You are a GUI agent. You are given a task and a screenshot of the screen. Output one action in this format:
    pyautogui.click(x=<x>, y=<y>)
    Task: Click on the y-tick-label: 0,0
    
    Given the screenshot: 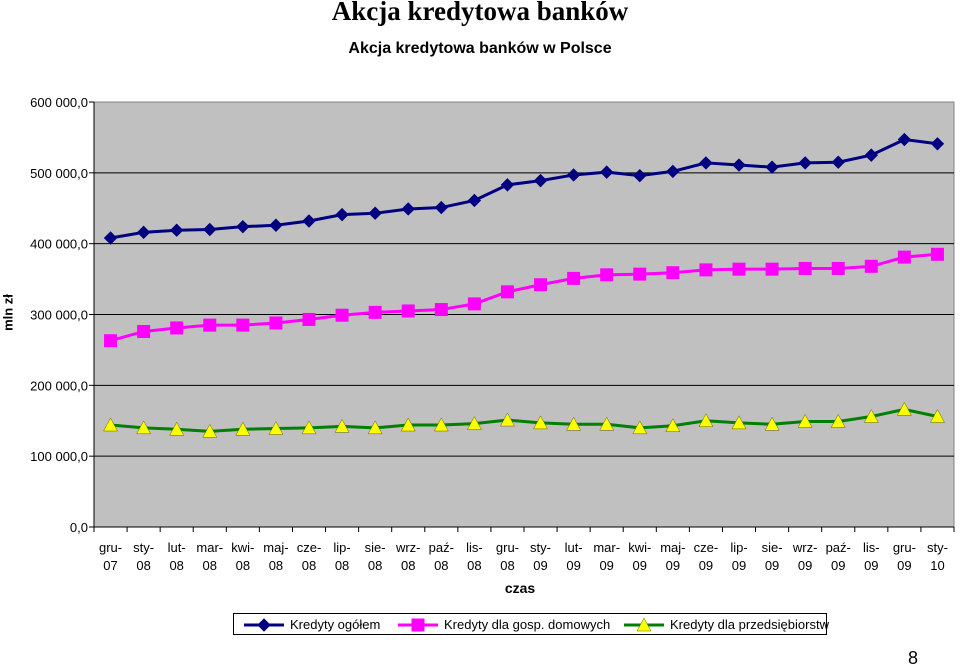 What is the action you would take?
    pyautogui.click(x=79, y=527)
    